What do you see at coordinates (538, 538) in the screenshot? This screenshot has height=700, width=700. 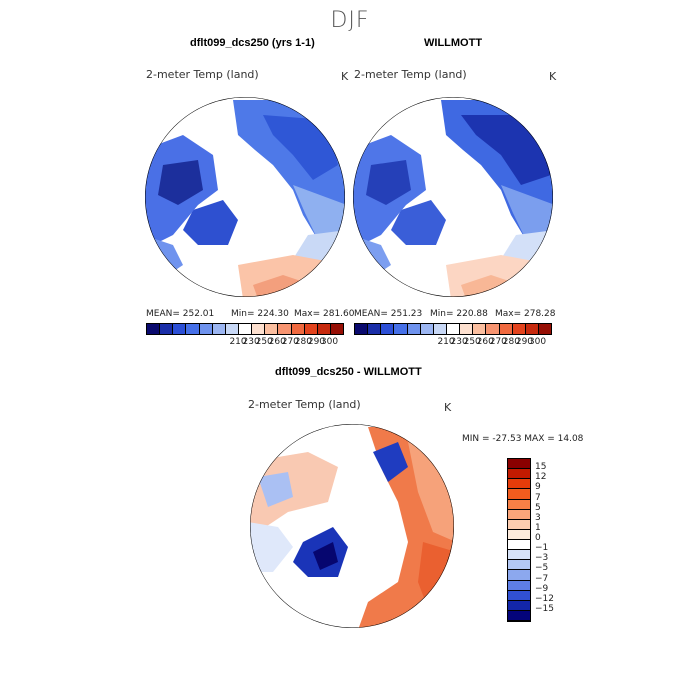 I see `diff-colorbar-tick: 0` at bounding box center [538, 538].